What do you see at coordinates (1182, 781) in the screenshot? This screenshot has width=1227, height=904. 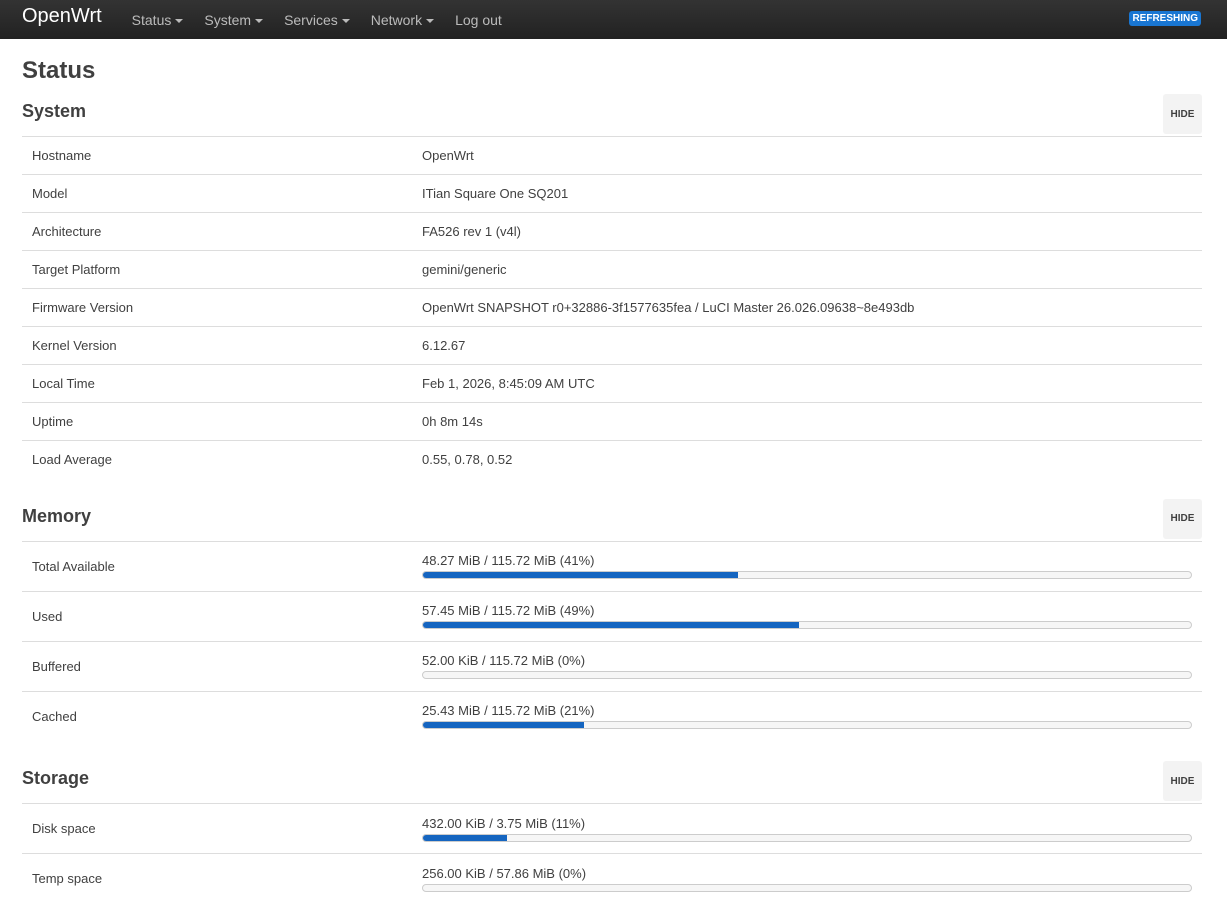 I see `hide-storage-button: HIDE` at bounding box center [1182, 781].